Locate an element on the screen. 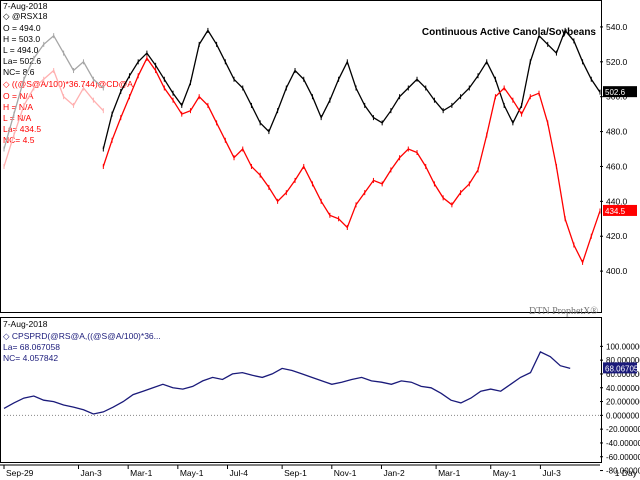  price-y-tick-label: 540.0 is located at coordinates (617, 27).